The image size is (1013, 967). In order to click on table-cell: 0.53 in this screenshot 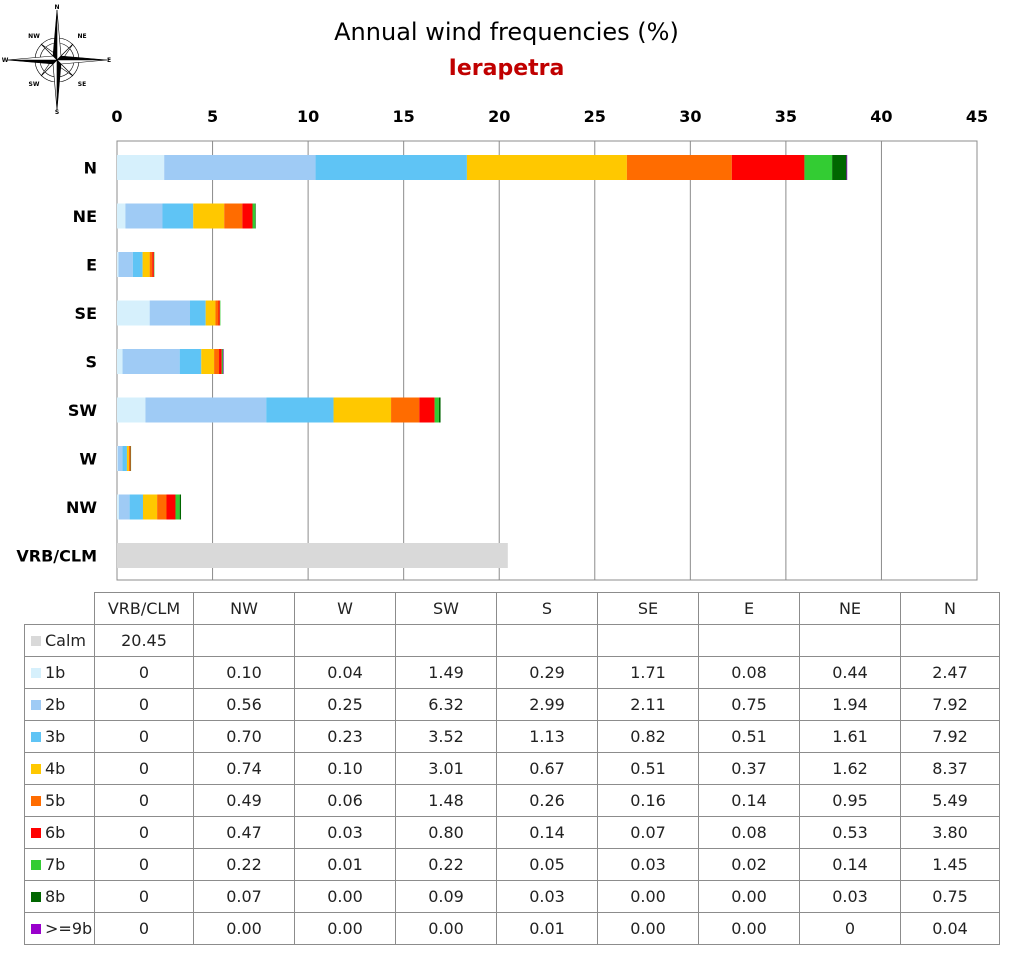, I will do `click(850, 832)`.